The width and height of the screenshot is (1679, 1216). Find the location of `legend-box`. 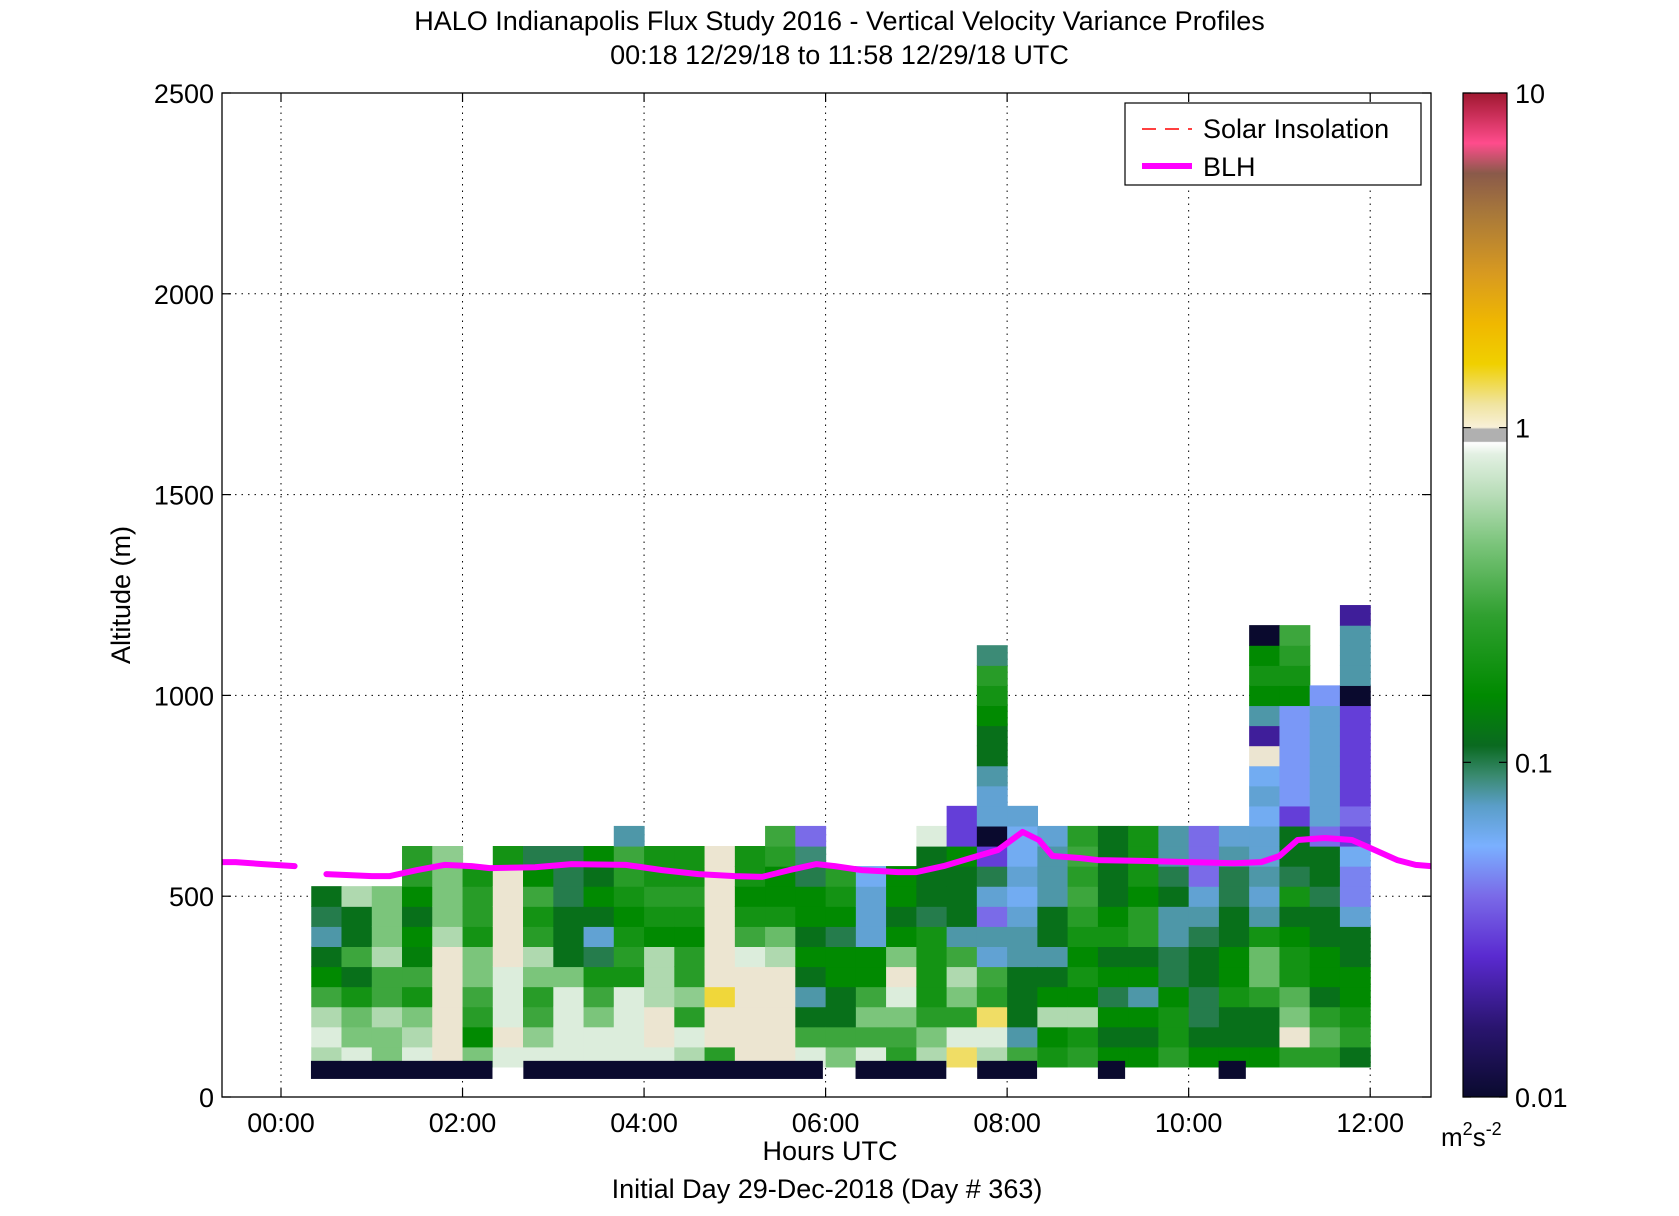

legend-box is located at coordinates (1273, 144).